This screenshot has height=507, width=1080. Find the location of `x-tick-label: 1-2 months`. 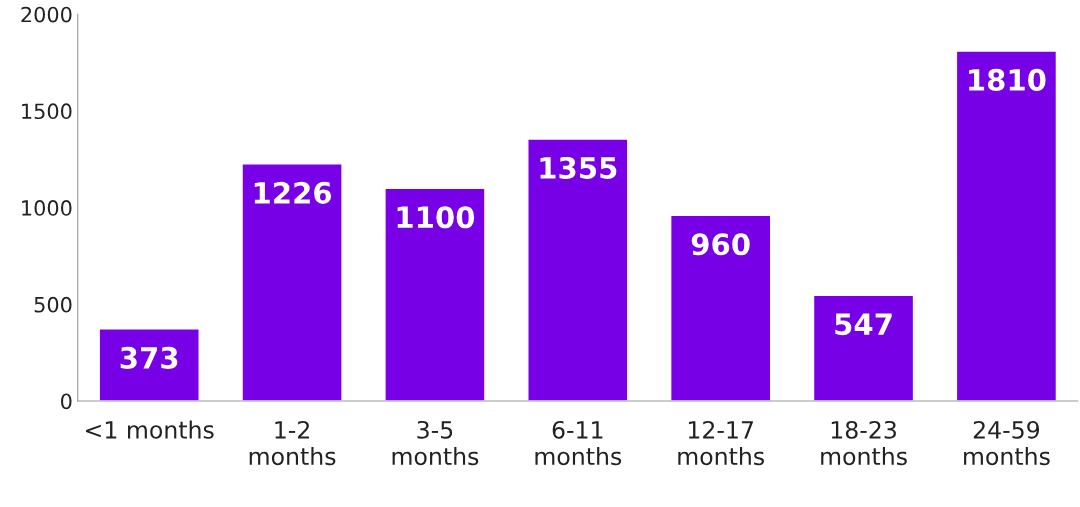

x-tick-label: 1-2 months is located at coordinates (292, 443).